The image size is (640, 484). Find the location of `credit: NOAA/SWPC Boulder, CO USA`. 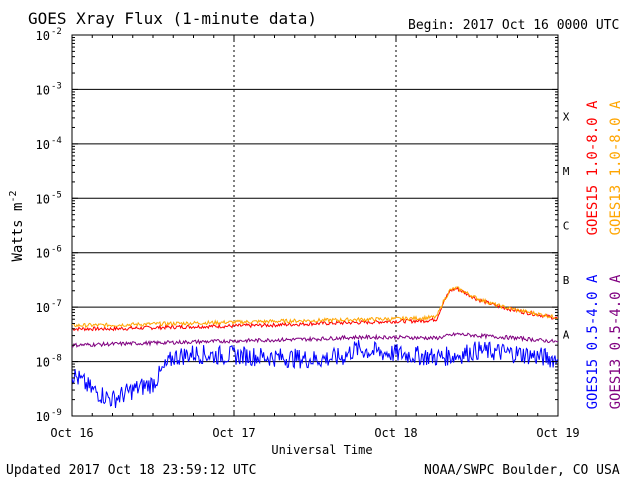

credit: NOAA/SWPC Boulder, CO USA is located at coordinates (522, 470).